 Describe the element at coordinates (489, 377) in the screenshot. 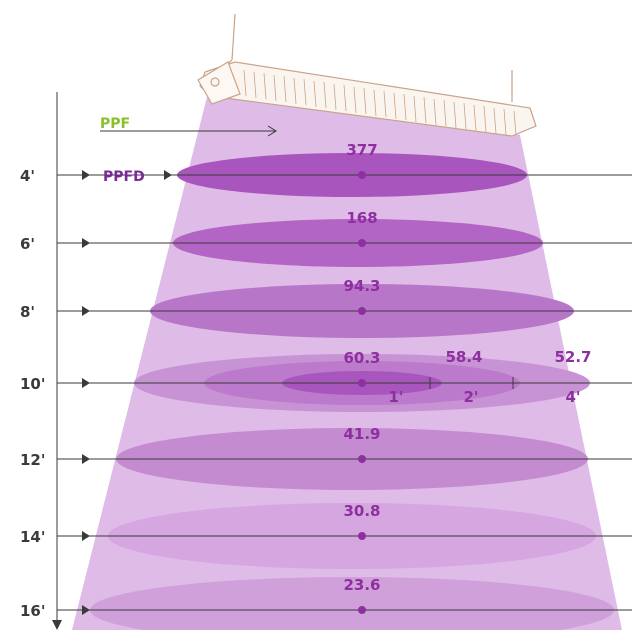

I see `offset-readings: 58.4 52.7 1' 2' 4'` at that location.